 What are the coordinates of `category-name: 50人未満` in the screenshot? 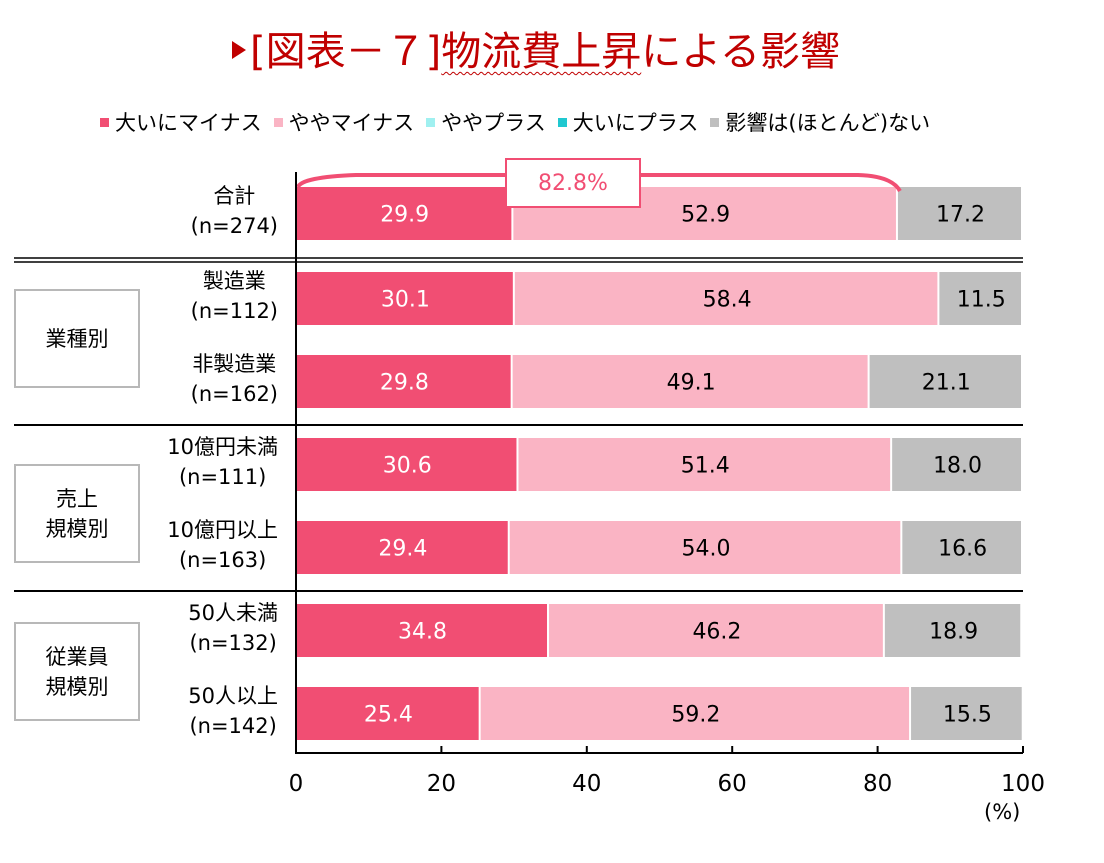 It's located at (233, 612).